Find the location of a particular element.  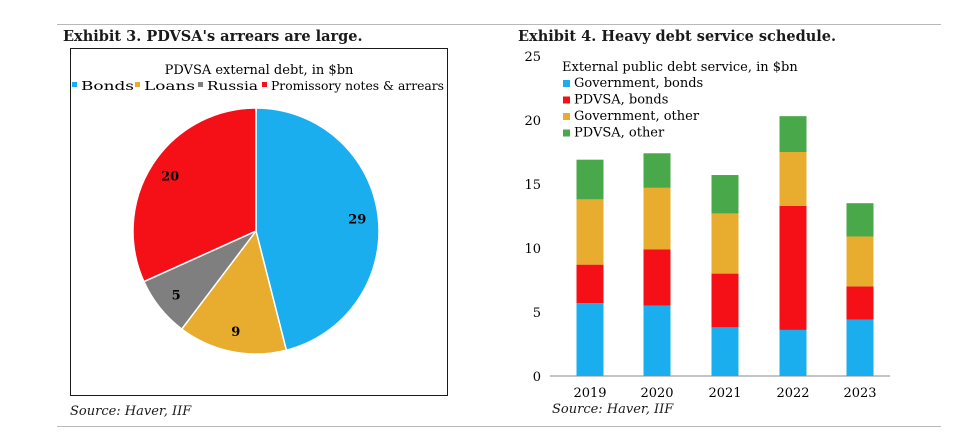

bar-x-tick-label-3: 2022 is located at coordinates (792, 393).